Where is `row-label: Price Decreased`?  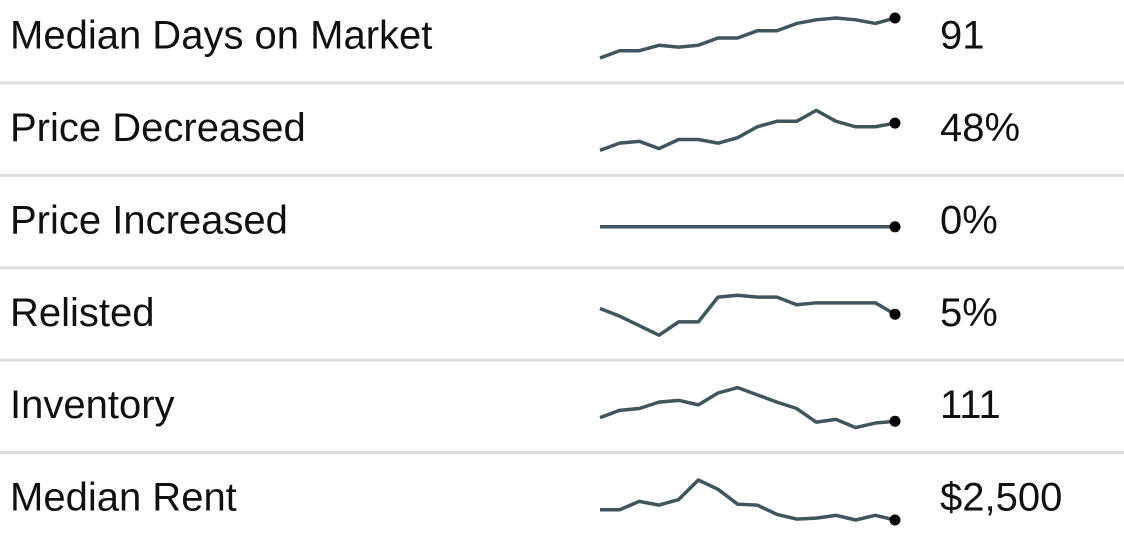 row-label: Price Decreased is located at coordinates (158, 128).